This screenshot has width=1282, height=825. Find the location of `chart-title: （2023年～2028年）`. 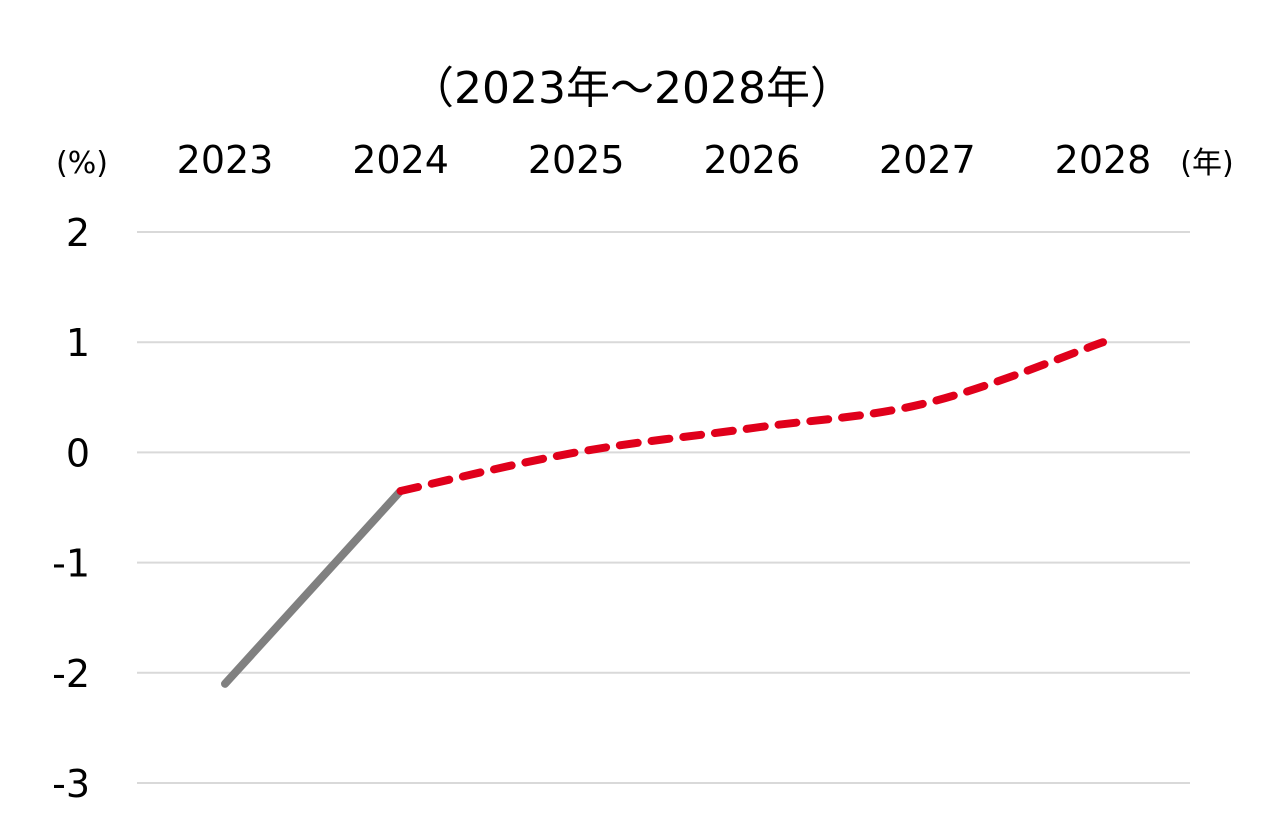

chart-title: （2023年～2028年） is located at coordinates (632, 88).